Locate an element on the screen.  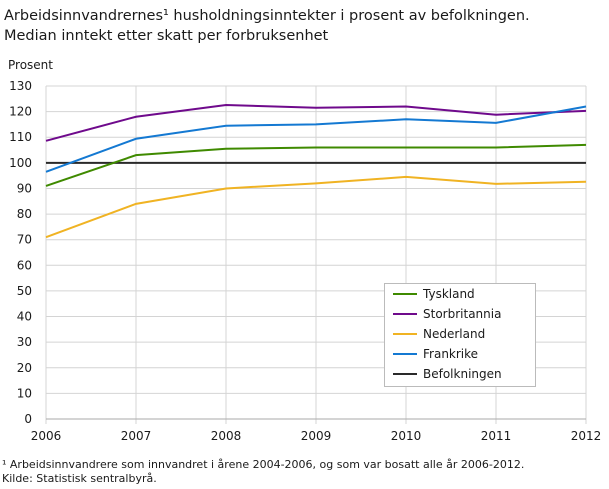
y-tick-label: 100 is located at coordinates (20, 163).